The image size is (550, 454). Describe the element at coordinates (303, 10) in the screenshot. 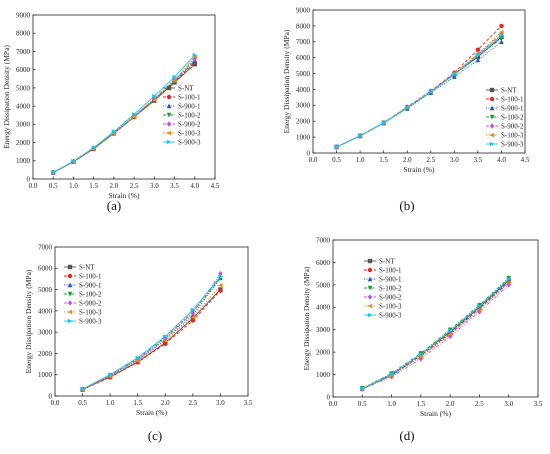

I see `y-tick-label: 9000` at that location.